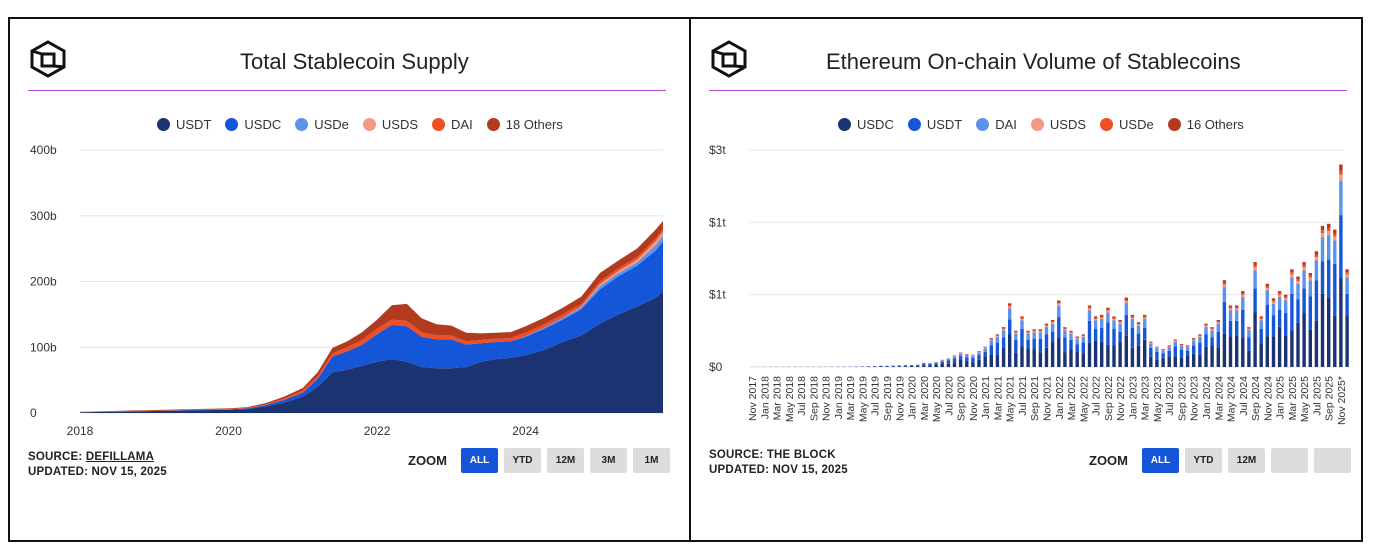 The height and width of the screenshot is (550, 1376). Describe the element at coordinates (802, 396) in the screenshot. I see `x-tick-label: Jul 2018` at that location.